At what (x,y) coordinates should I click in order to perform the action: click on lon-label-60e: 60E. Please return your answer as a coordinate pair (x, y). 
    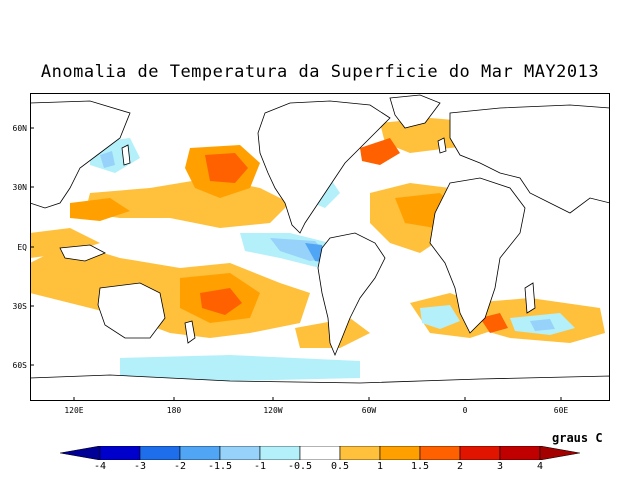
    Looking at the image, I should click on (561, 410).